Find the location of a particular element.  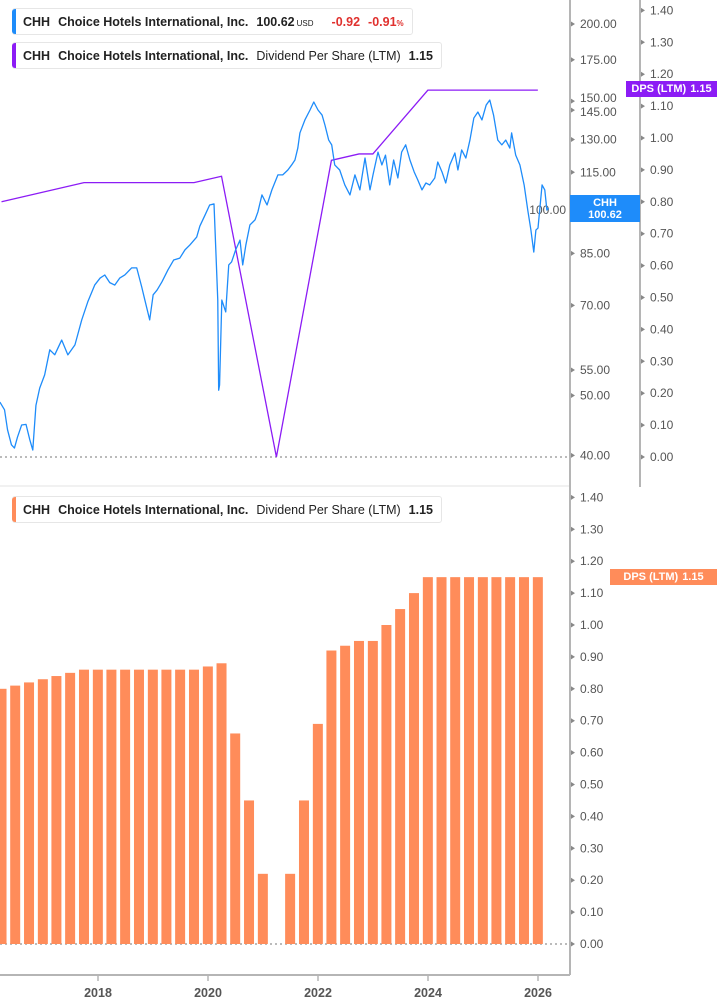

dps-bar-axis-label: 0.40 is located at coordinates (592, 816).